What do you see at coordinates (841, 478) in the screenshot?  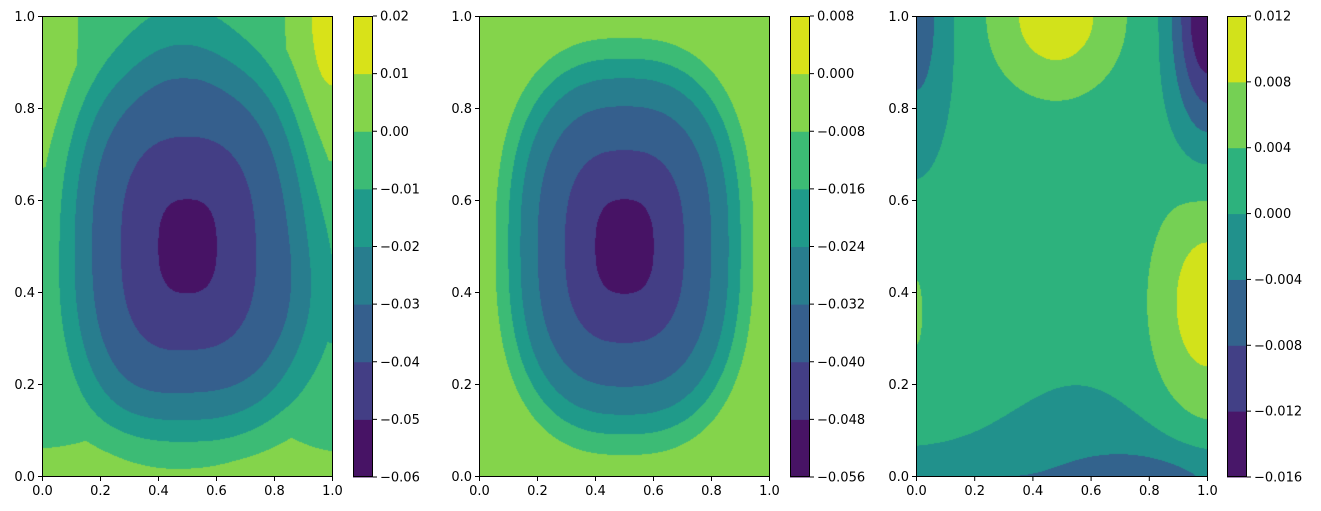 I see `colorbar-tick-label: −0.056` at bounding box center [841, 478].